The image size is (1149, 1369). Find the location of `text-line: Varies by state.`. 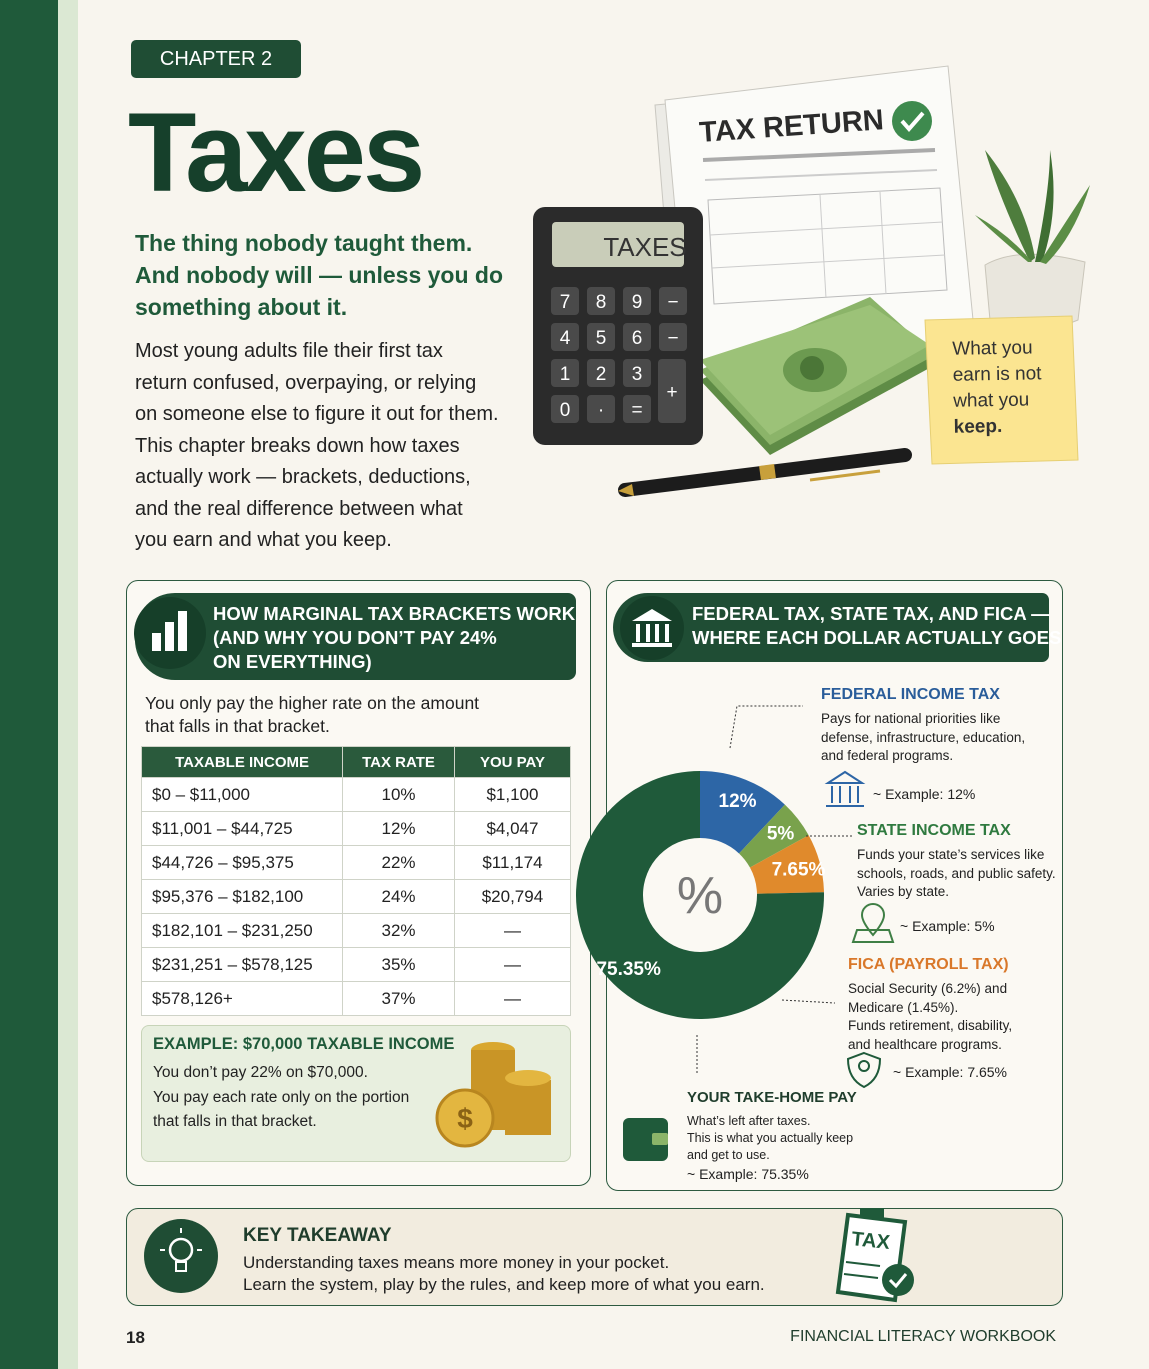

text-line: Varies by state. is located at coordinates (903, 891).